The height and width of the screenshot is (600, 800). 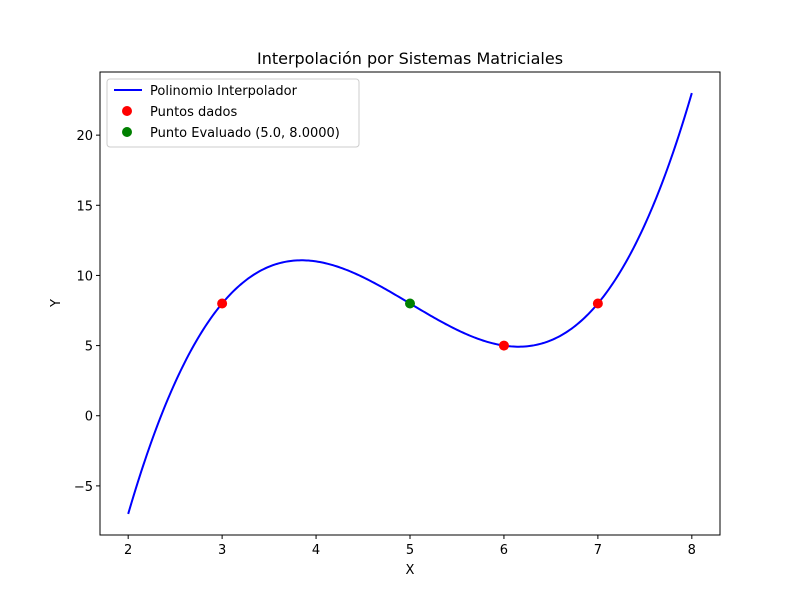 What do you see at coordinates (245, 133) in the screenshot?
I see `legend-label-punto-evaluado: Punto Evaluado (5.0, 8.0000)` at bounding box center [245, 133].